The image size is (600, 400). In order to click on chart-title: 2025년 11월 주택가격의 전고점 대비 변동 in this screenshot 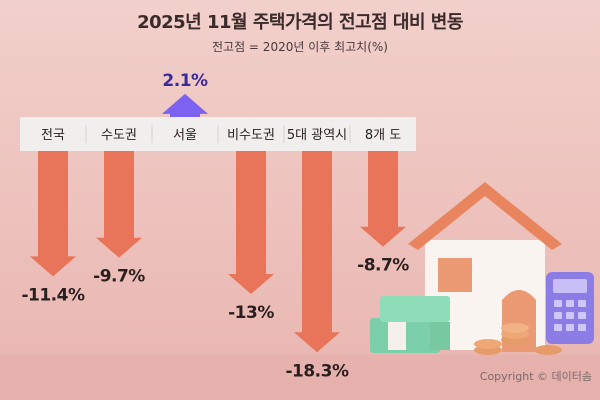, I will do `click(300, 22)`.